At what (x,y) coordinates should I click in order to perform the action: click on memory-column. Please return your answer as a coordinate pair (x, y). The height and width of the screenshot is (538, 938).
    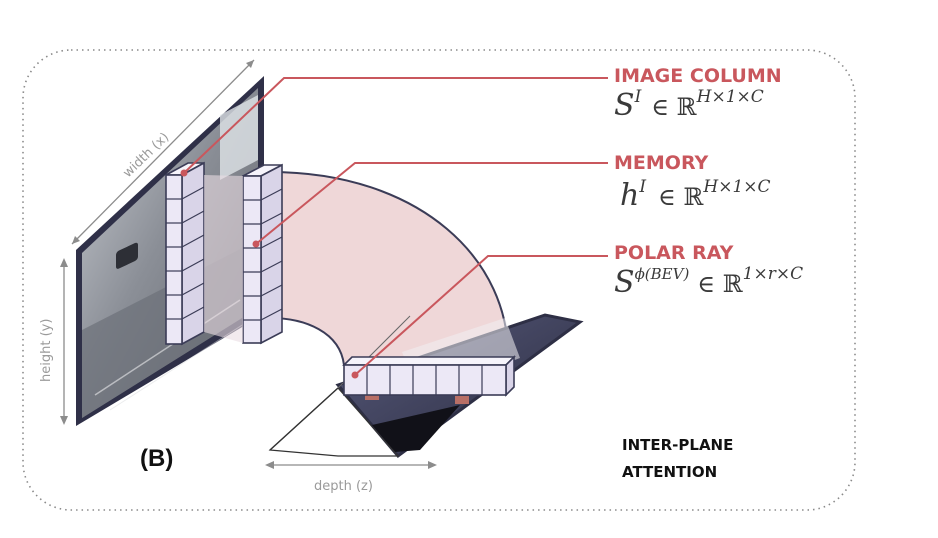
    Looking at the image, I should click on (262, 254).